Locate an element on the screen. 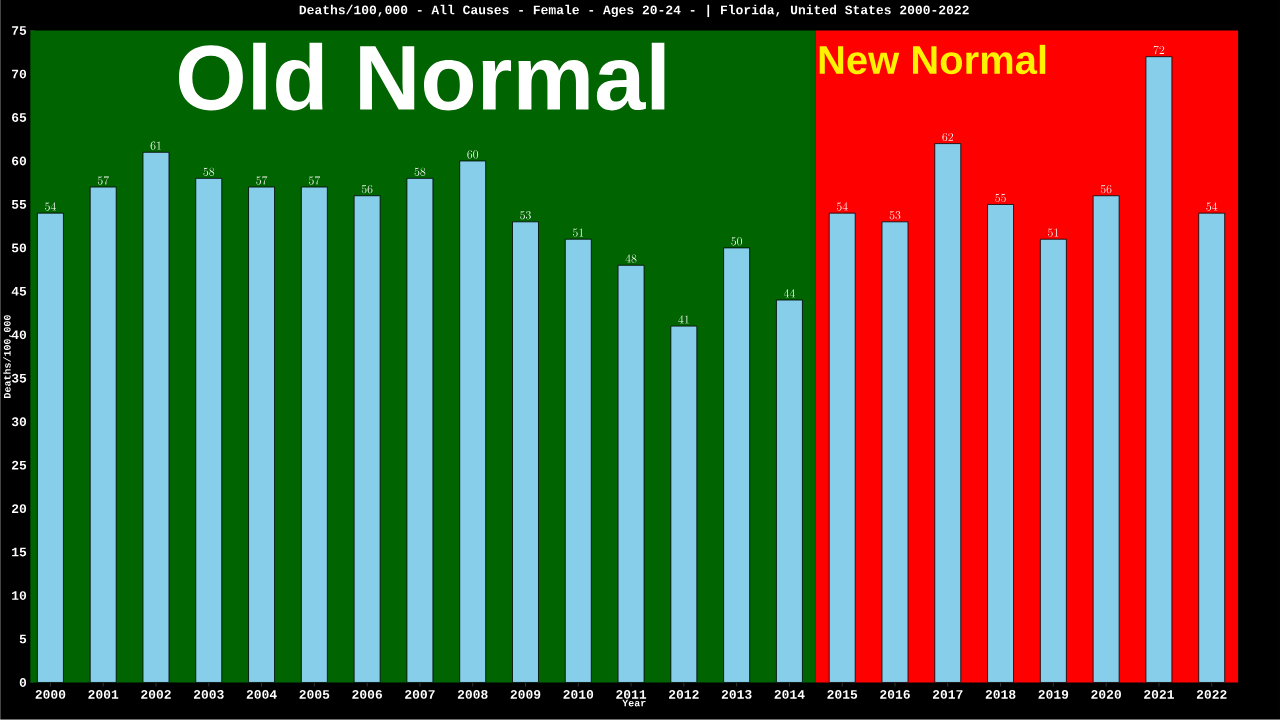 The height and width of the screenshot is (720, 1280). data-label: 61 is located at coordinates (155, 145).